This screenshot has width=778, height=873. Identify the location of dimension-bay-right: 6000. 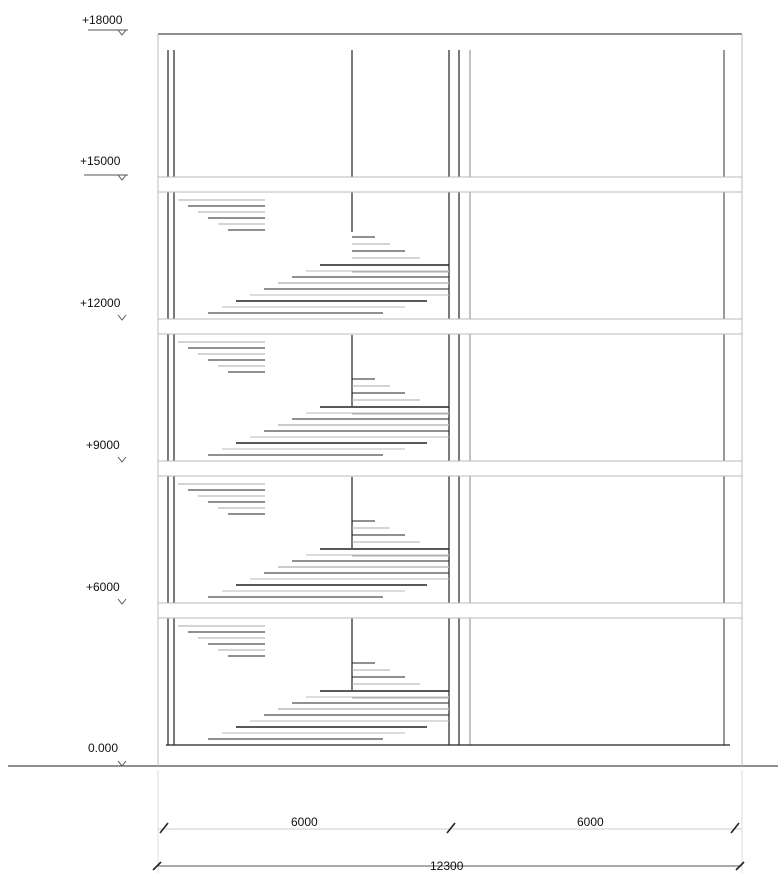
(590, 822).